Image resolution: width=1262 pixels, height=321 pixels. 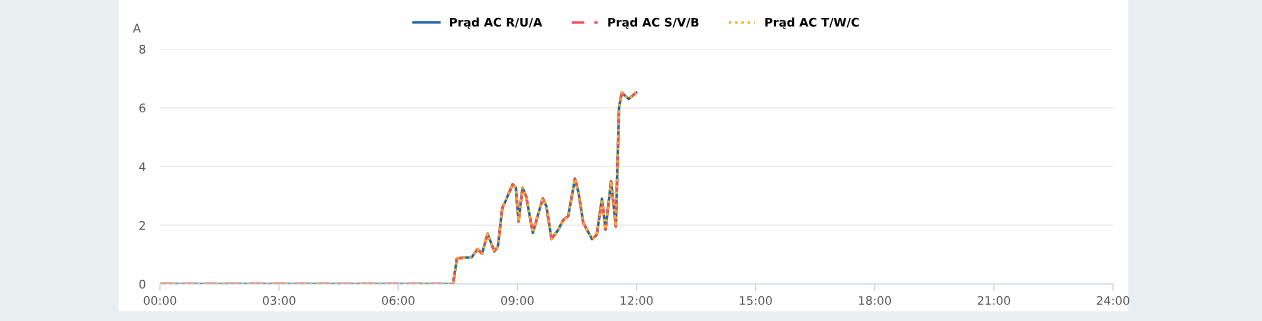 What do you see at coordinates (636, 300) in the screenshot?
I see `x-tick-label: 12:00` at bounding box center [636, 300].